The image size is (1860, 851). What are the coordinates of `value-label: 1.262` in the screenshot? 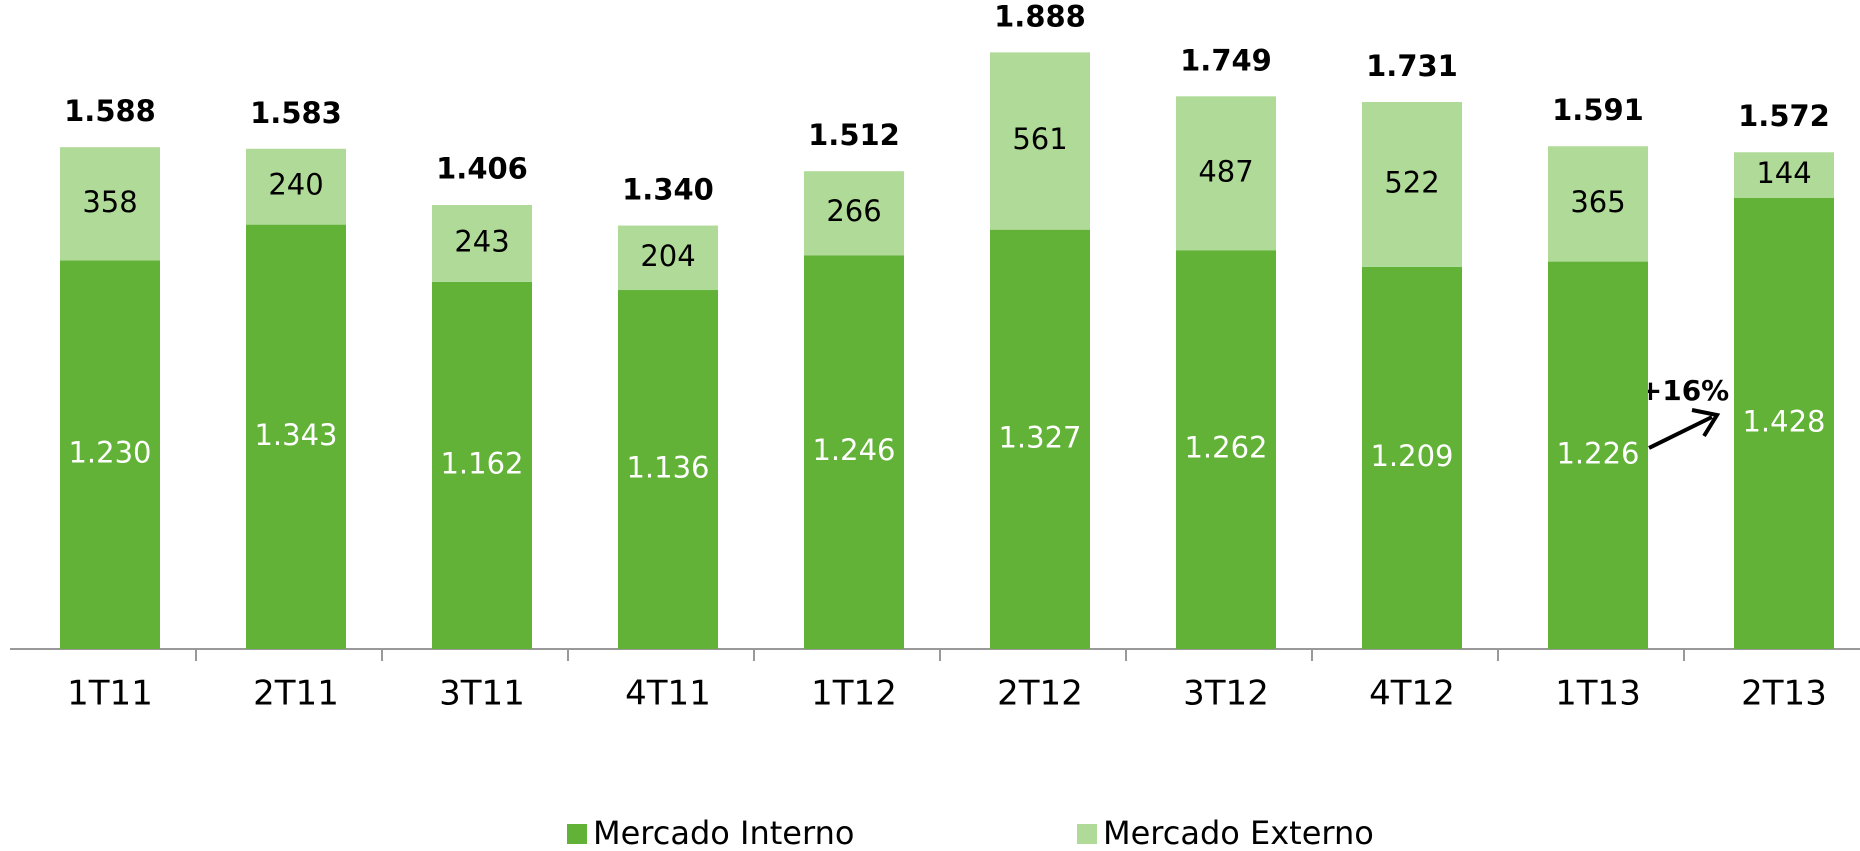 It's located at (1225, 448).